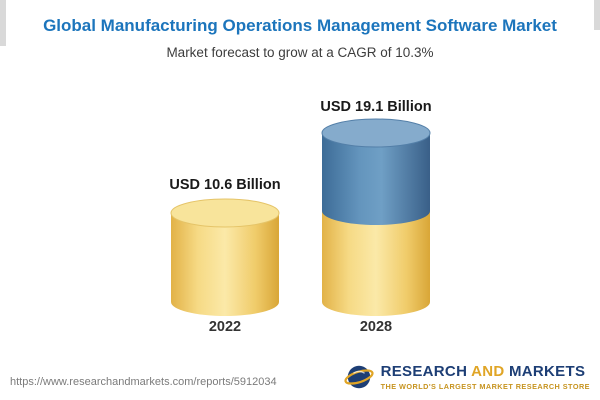 The height and width of the screenshot is (400, 600). Describe the element at coordinates (225, 257) in the screenshot. I see `bar-2022` at that location.